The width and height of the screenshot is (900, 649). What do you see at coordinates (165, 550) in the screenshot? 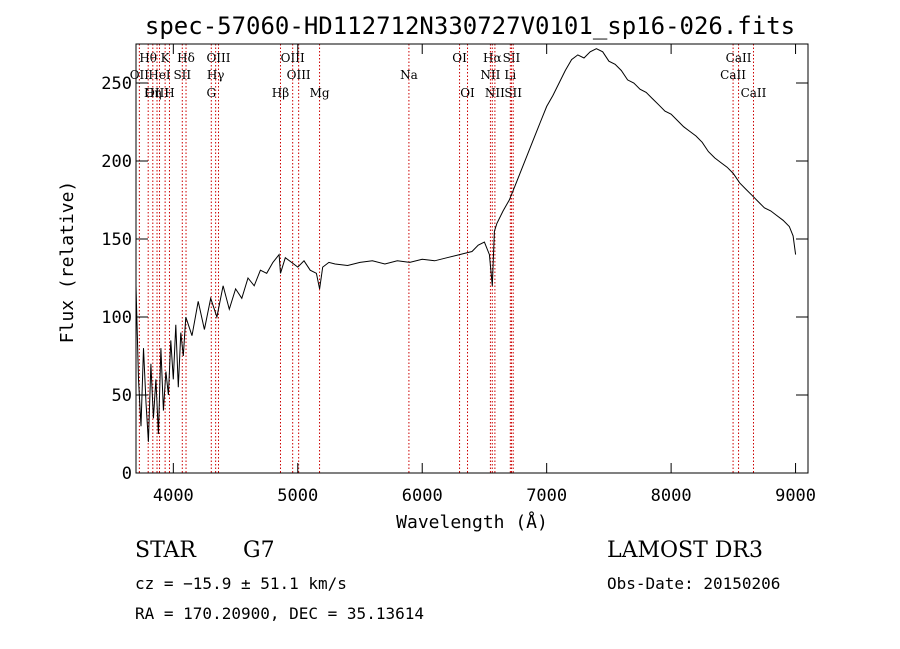
I see `object-class: STAR` at bounding box center [165, 550].